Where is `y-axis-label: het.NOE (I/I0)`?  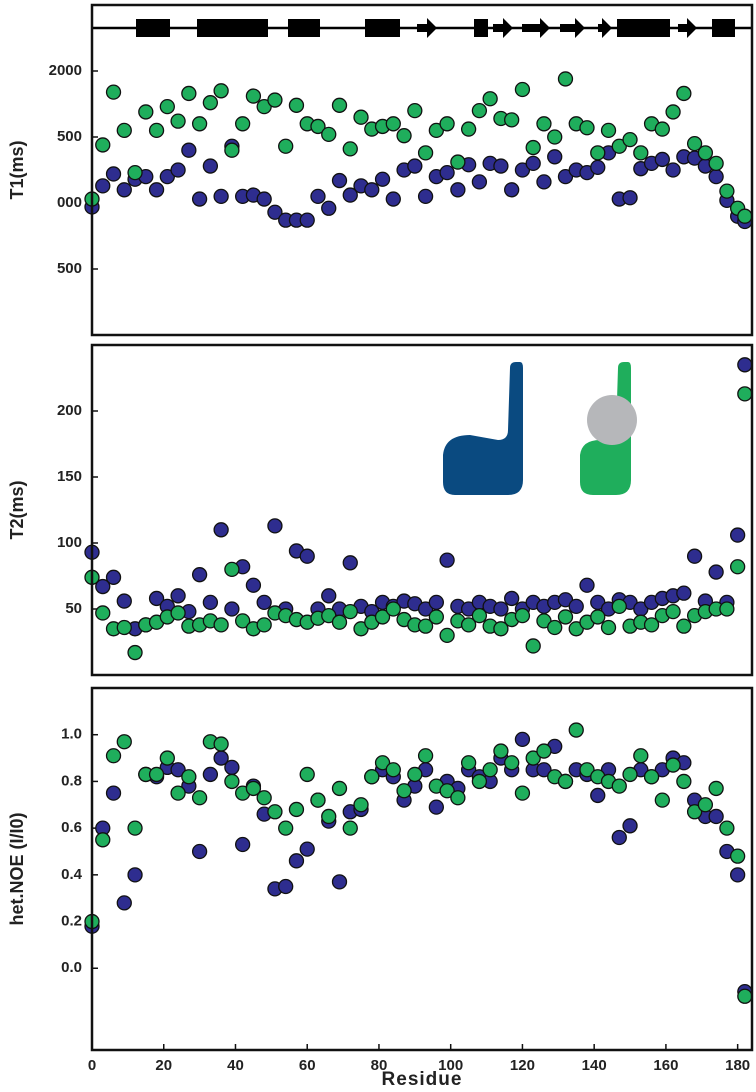 y-axis-label: het.NOE (I/I0) is located at coordinates (17, 868).